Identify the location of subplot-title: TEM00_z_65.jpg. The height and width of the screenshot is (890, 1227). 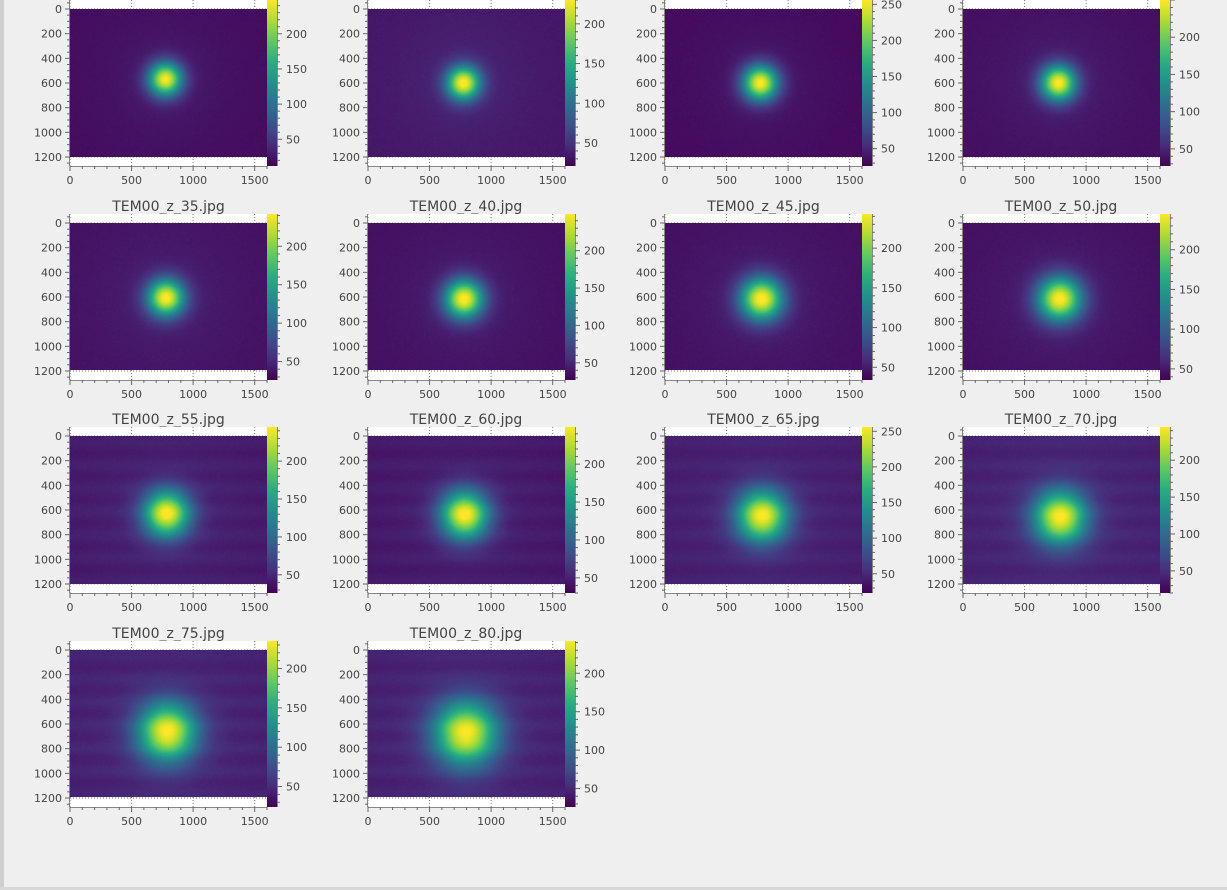
(763, 420).